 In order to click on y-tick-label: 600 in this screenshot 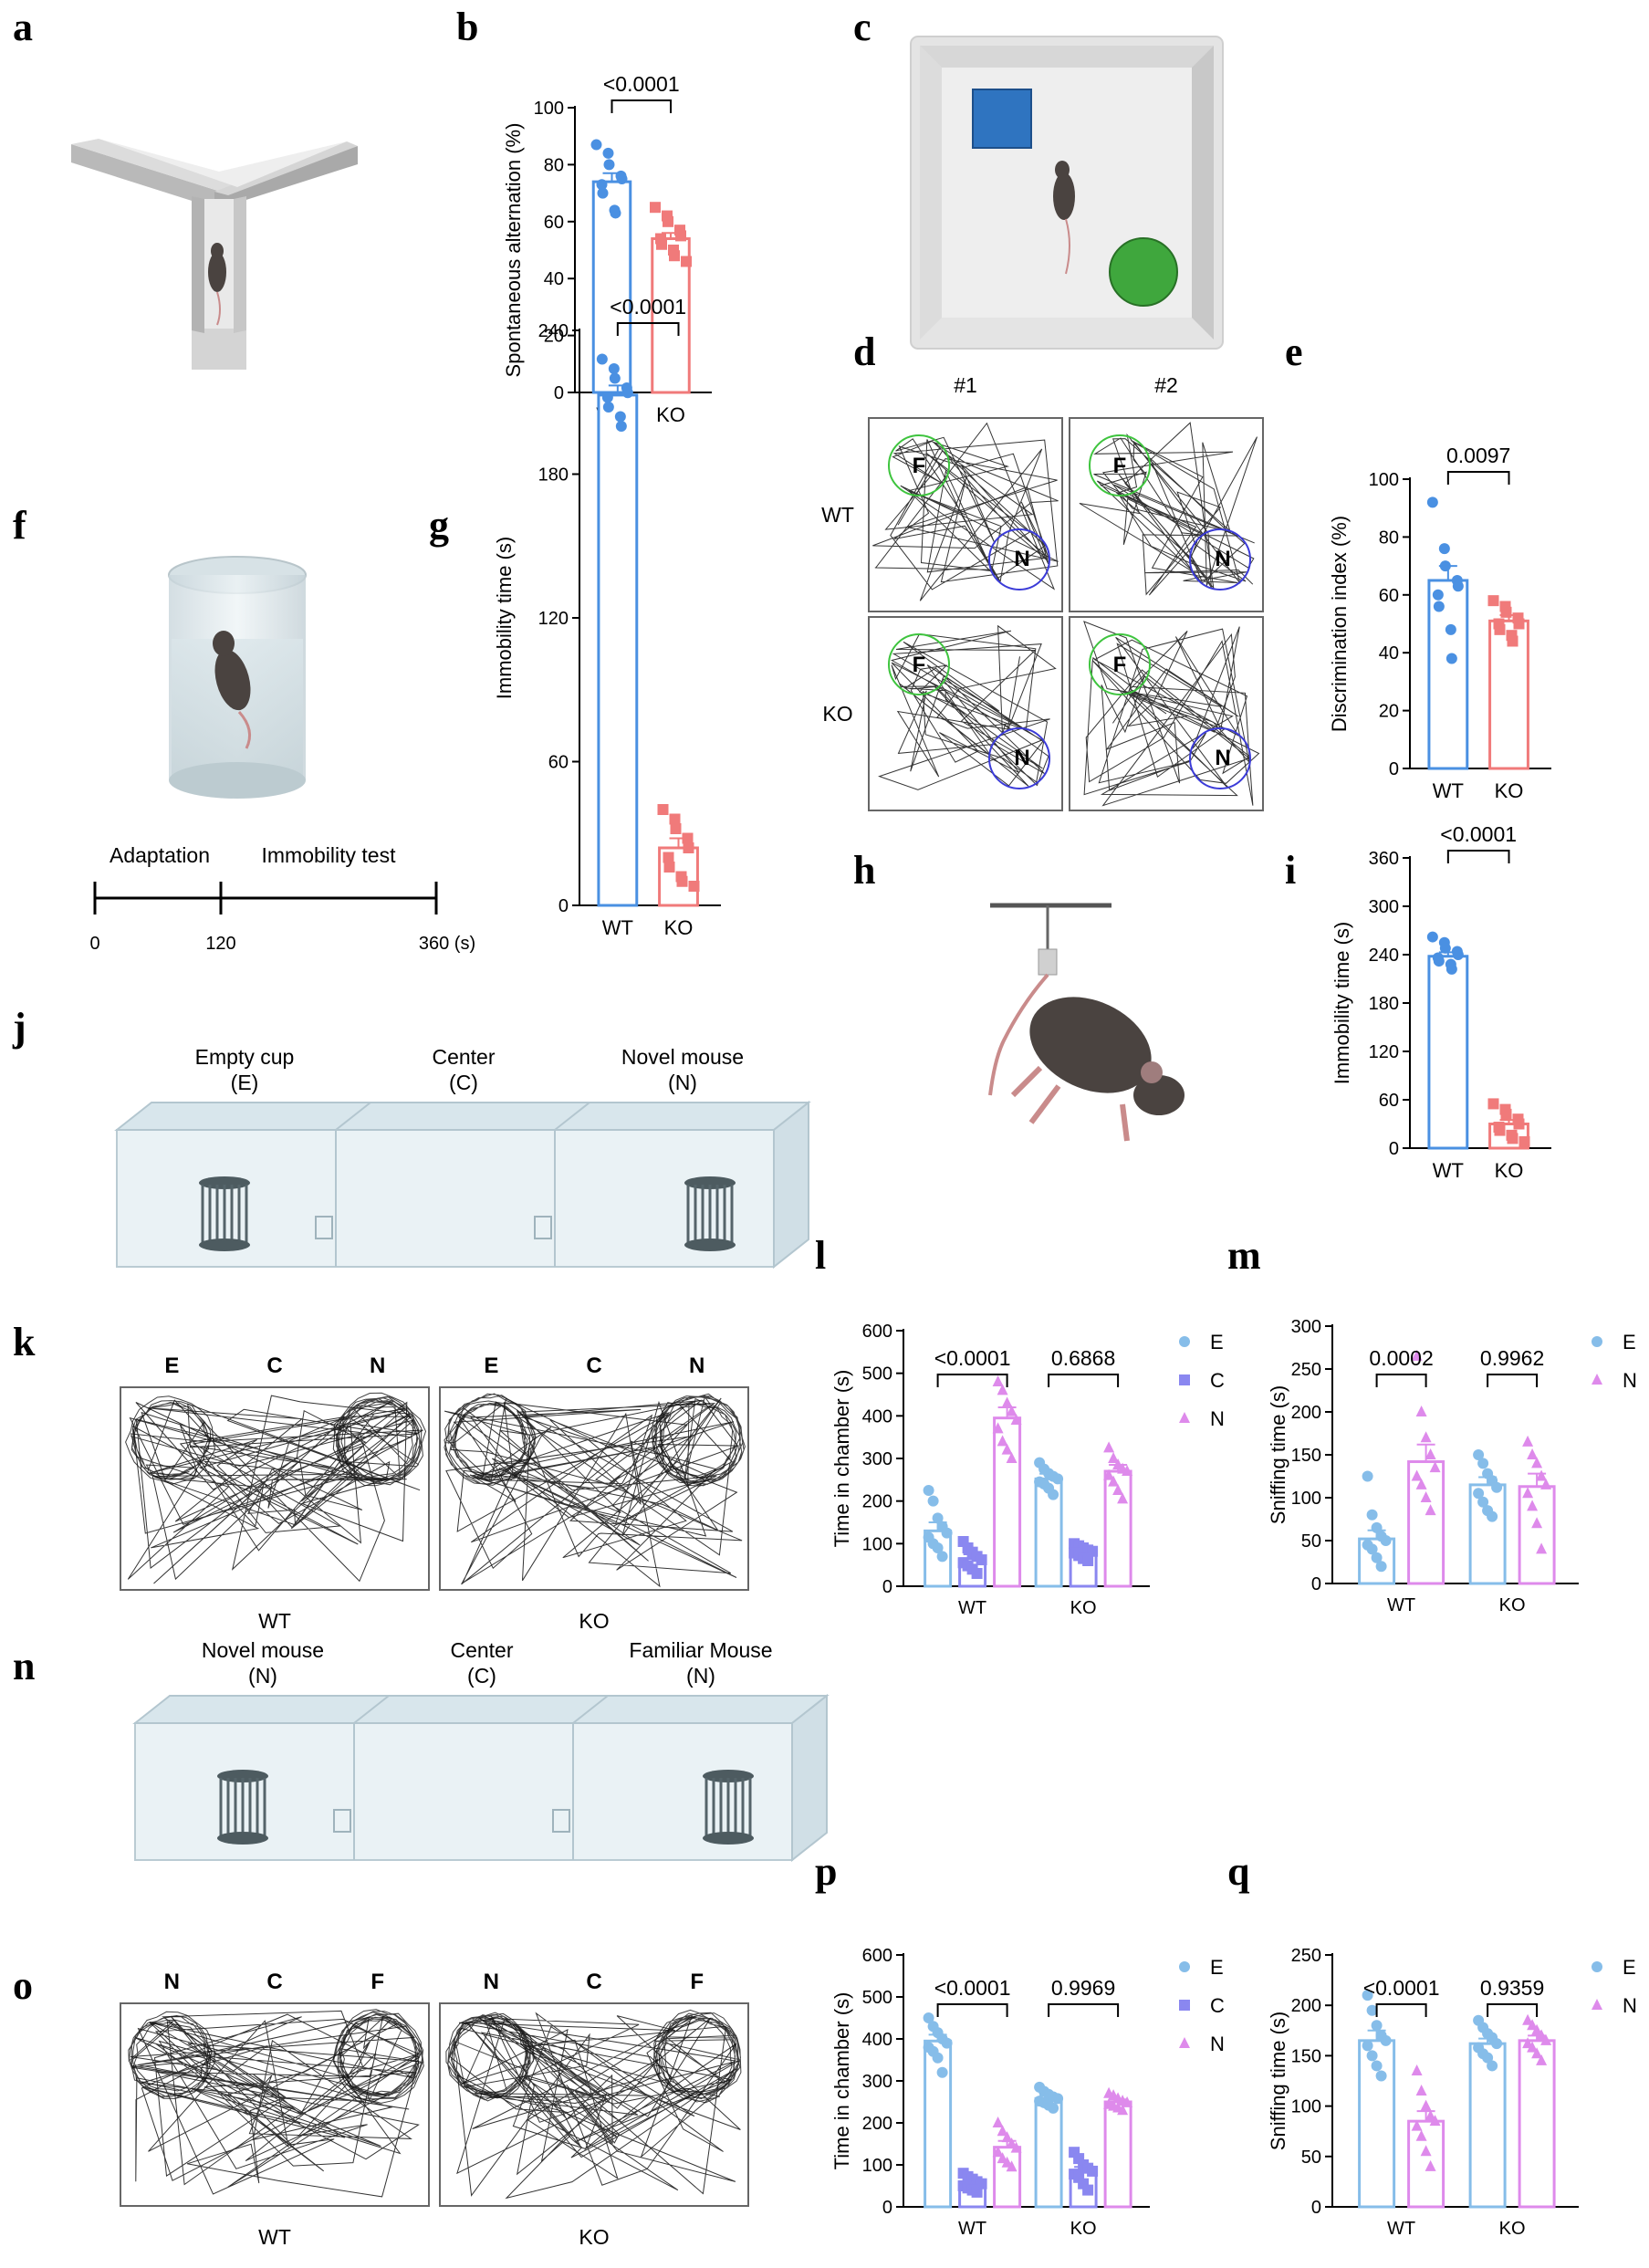, I will do `click(877, 1956)`.